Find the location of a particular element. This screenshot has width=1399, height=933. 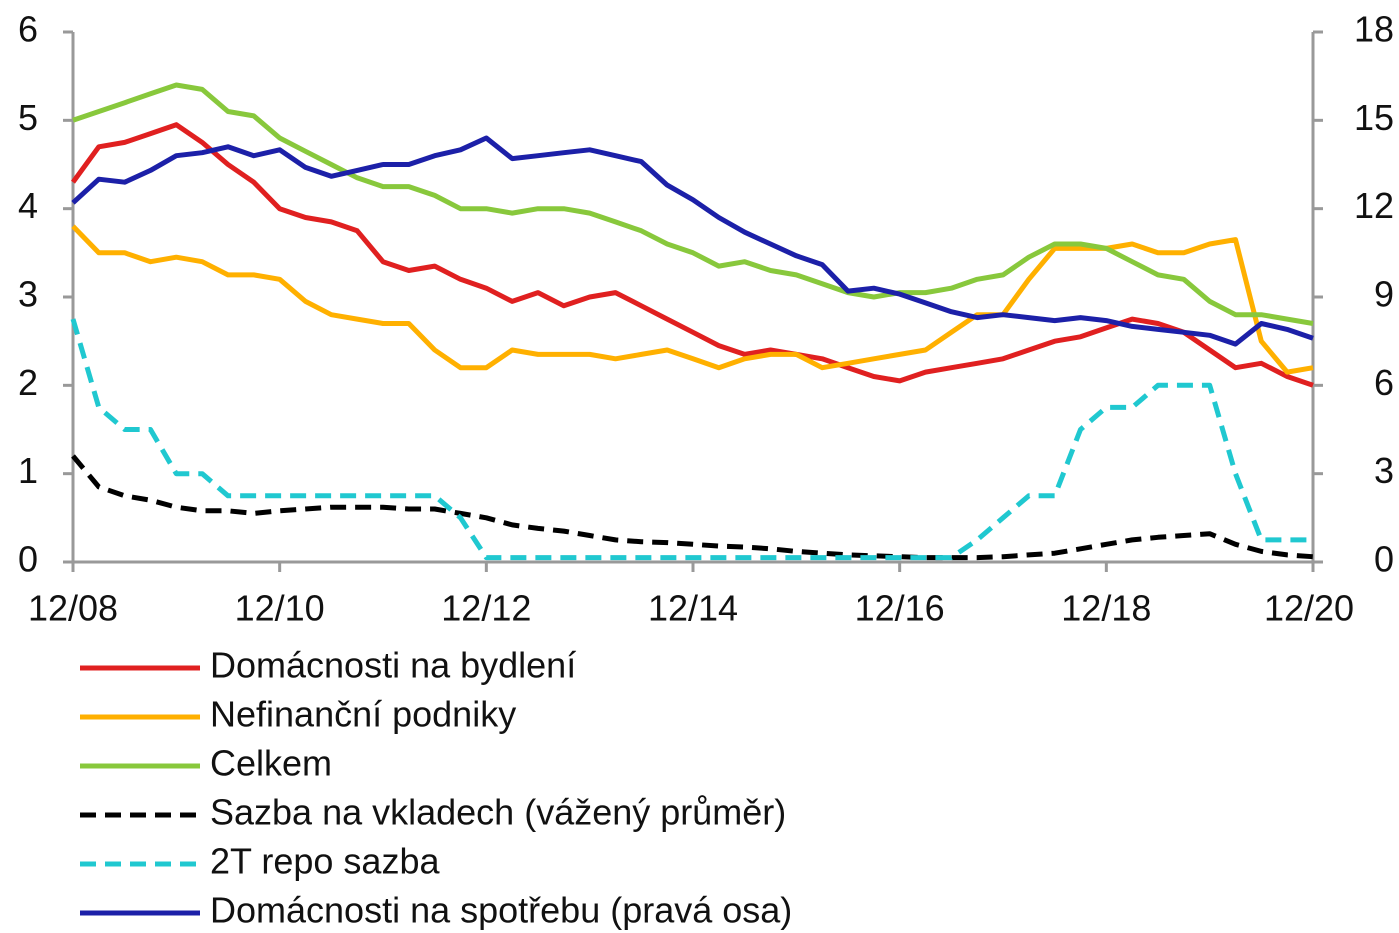

x-tick-label: 12/20 is located at coordinates (1309, 608).